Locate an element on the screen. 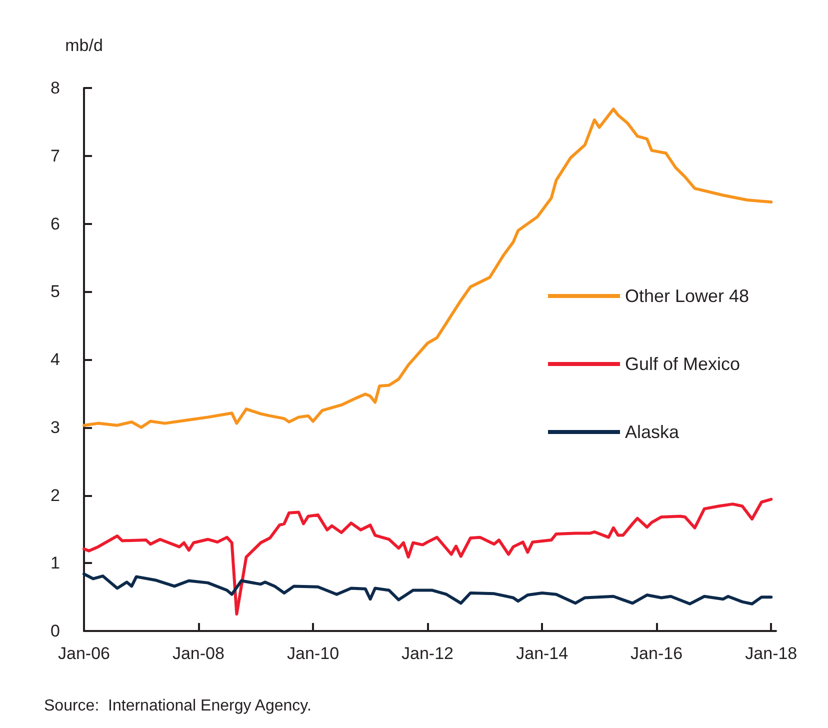 The width and height of the screenshot is (828, 728). legend-label: Other Lower 48 is located at coordinates (687, 296).